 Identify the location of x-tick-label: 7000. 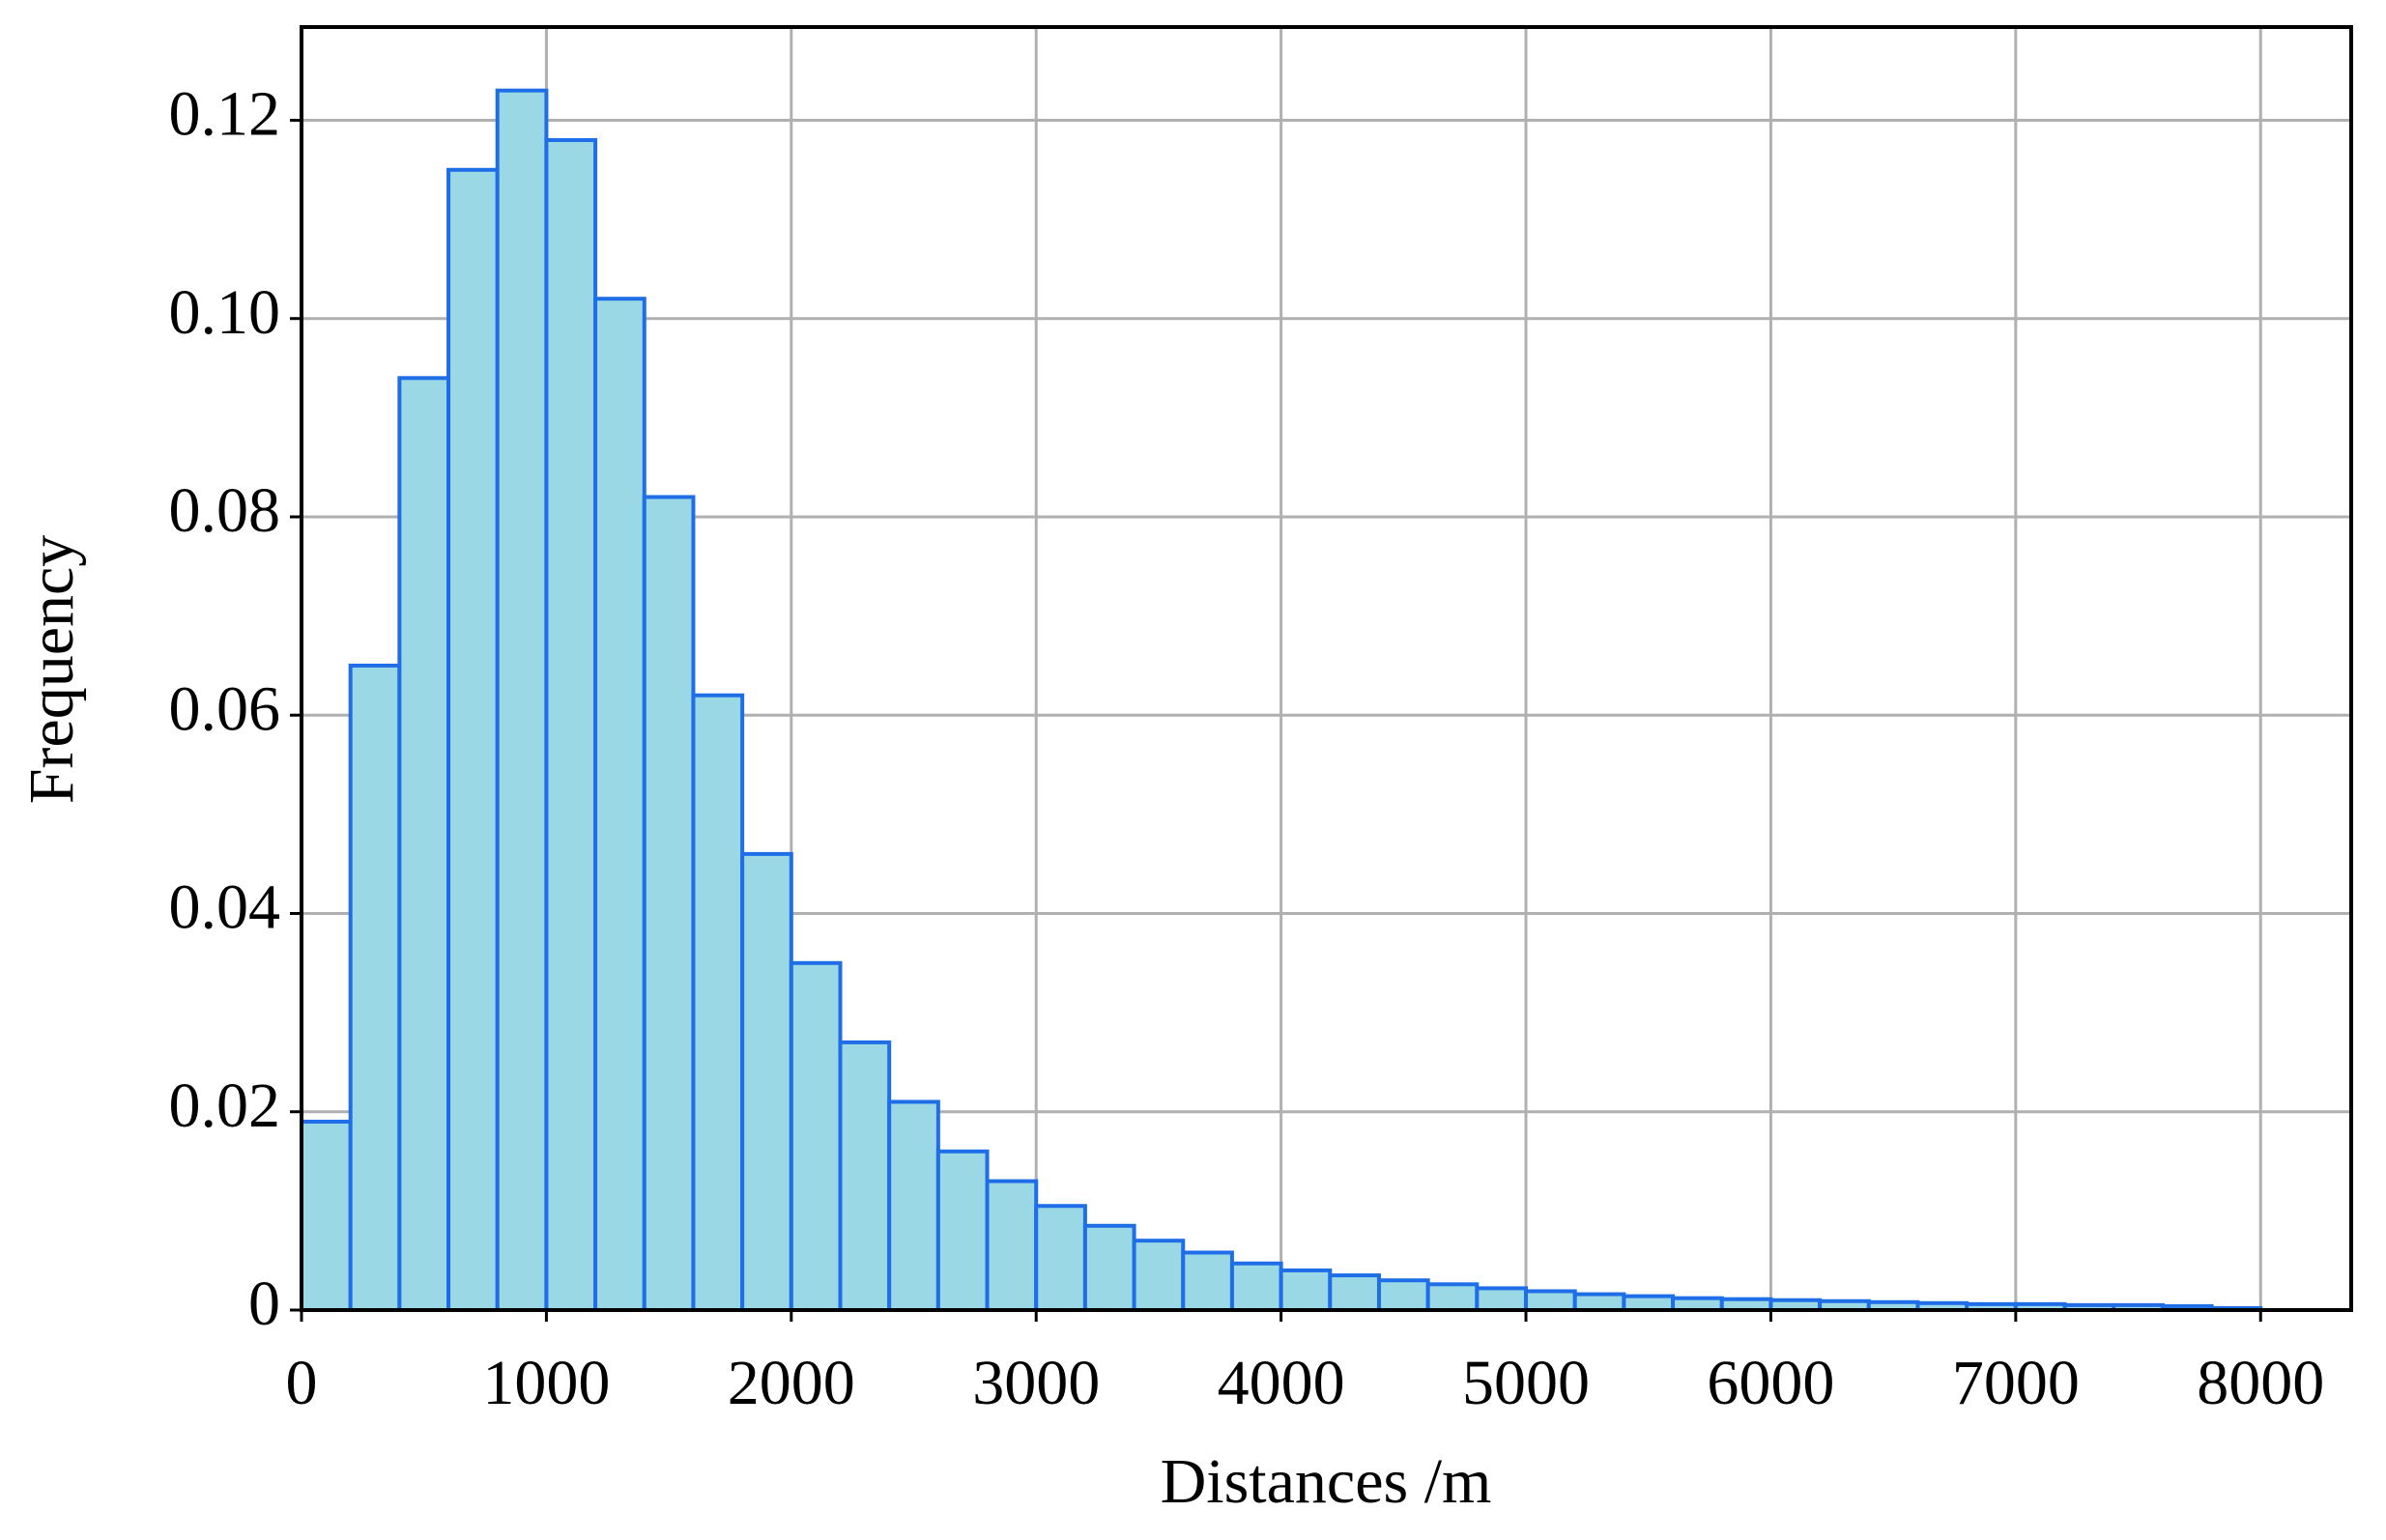
(2016, 1383).